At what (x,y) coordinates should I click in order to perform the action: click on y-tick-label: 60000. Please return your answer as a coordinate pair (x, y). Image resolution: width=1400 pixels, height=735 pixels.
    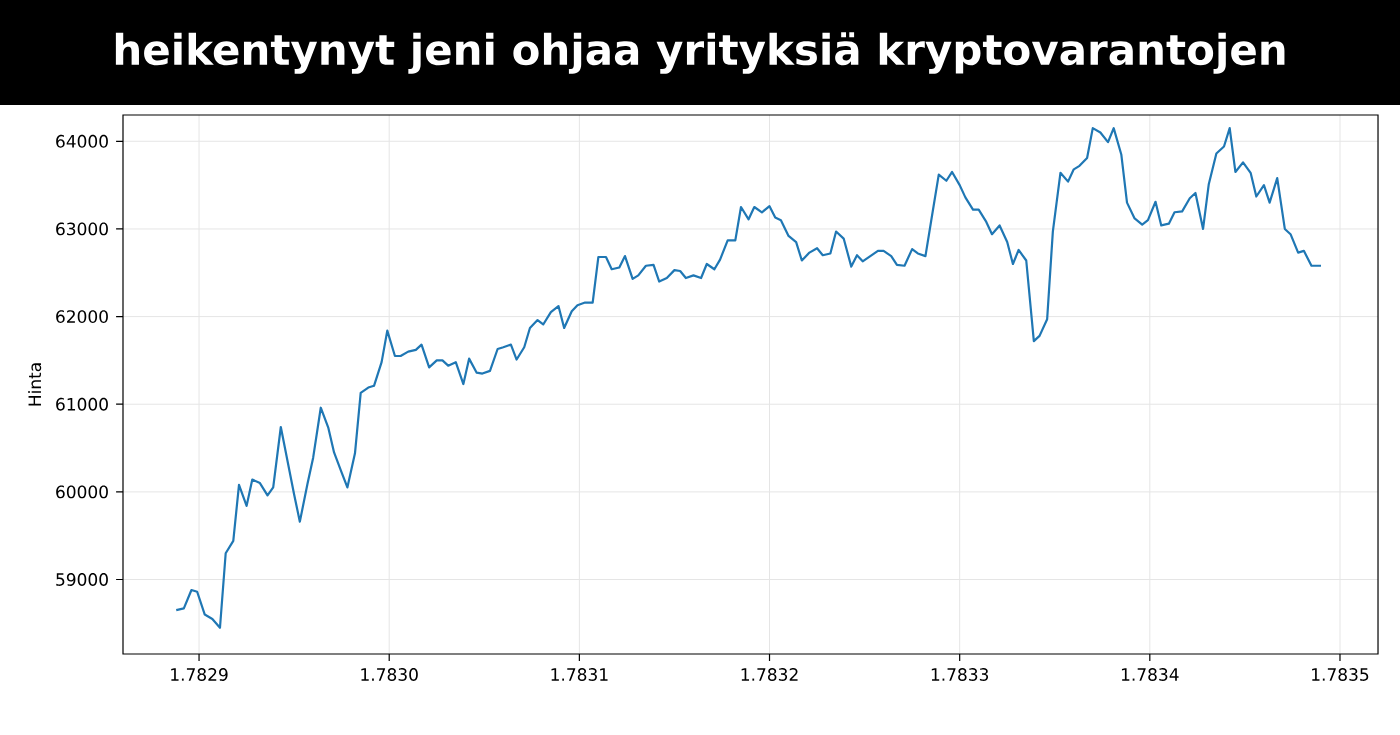
    Looking at the image, I should click on (82, 492).